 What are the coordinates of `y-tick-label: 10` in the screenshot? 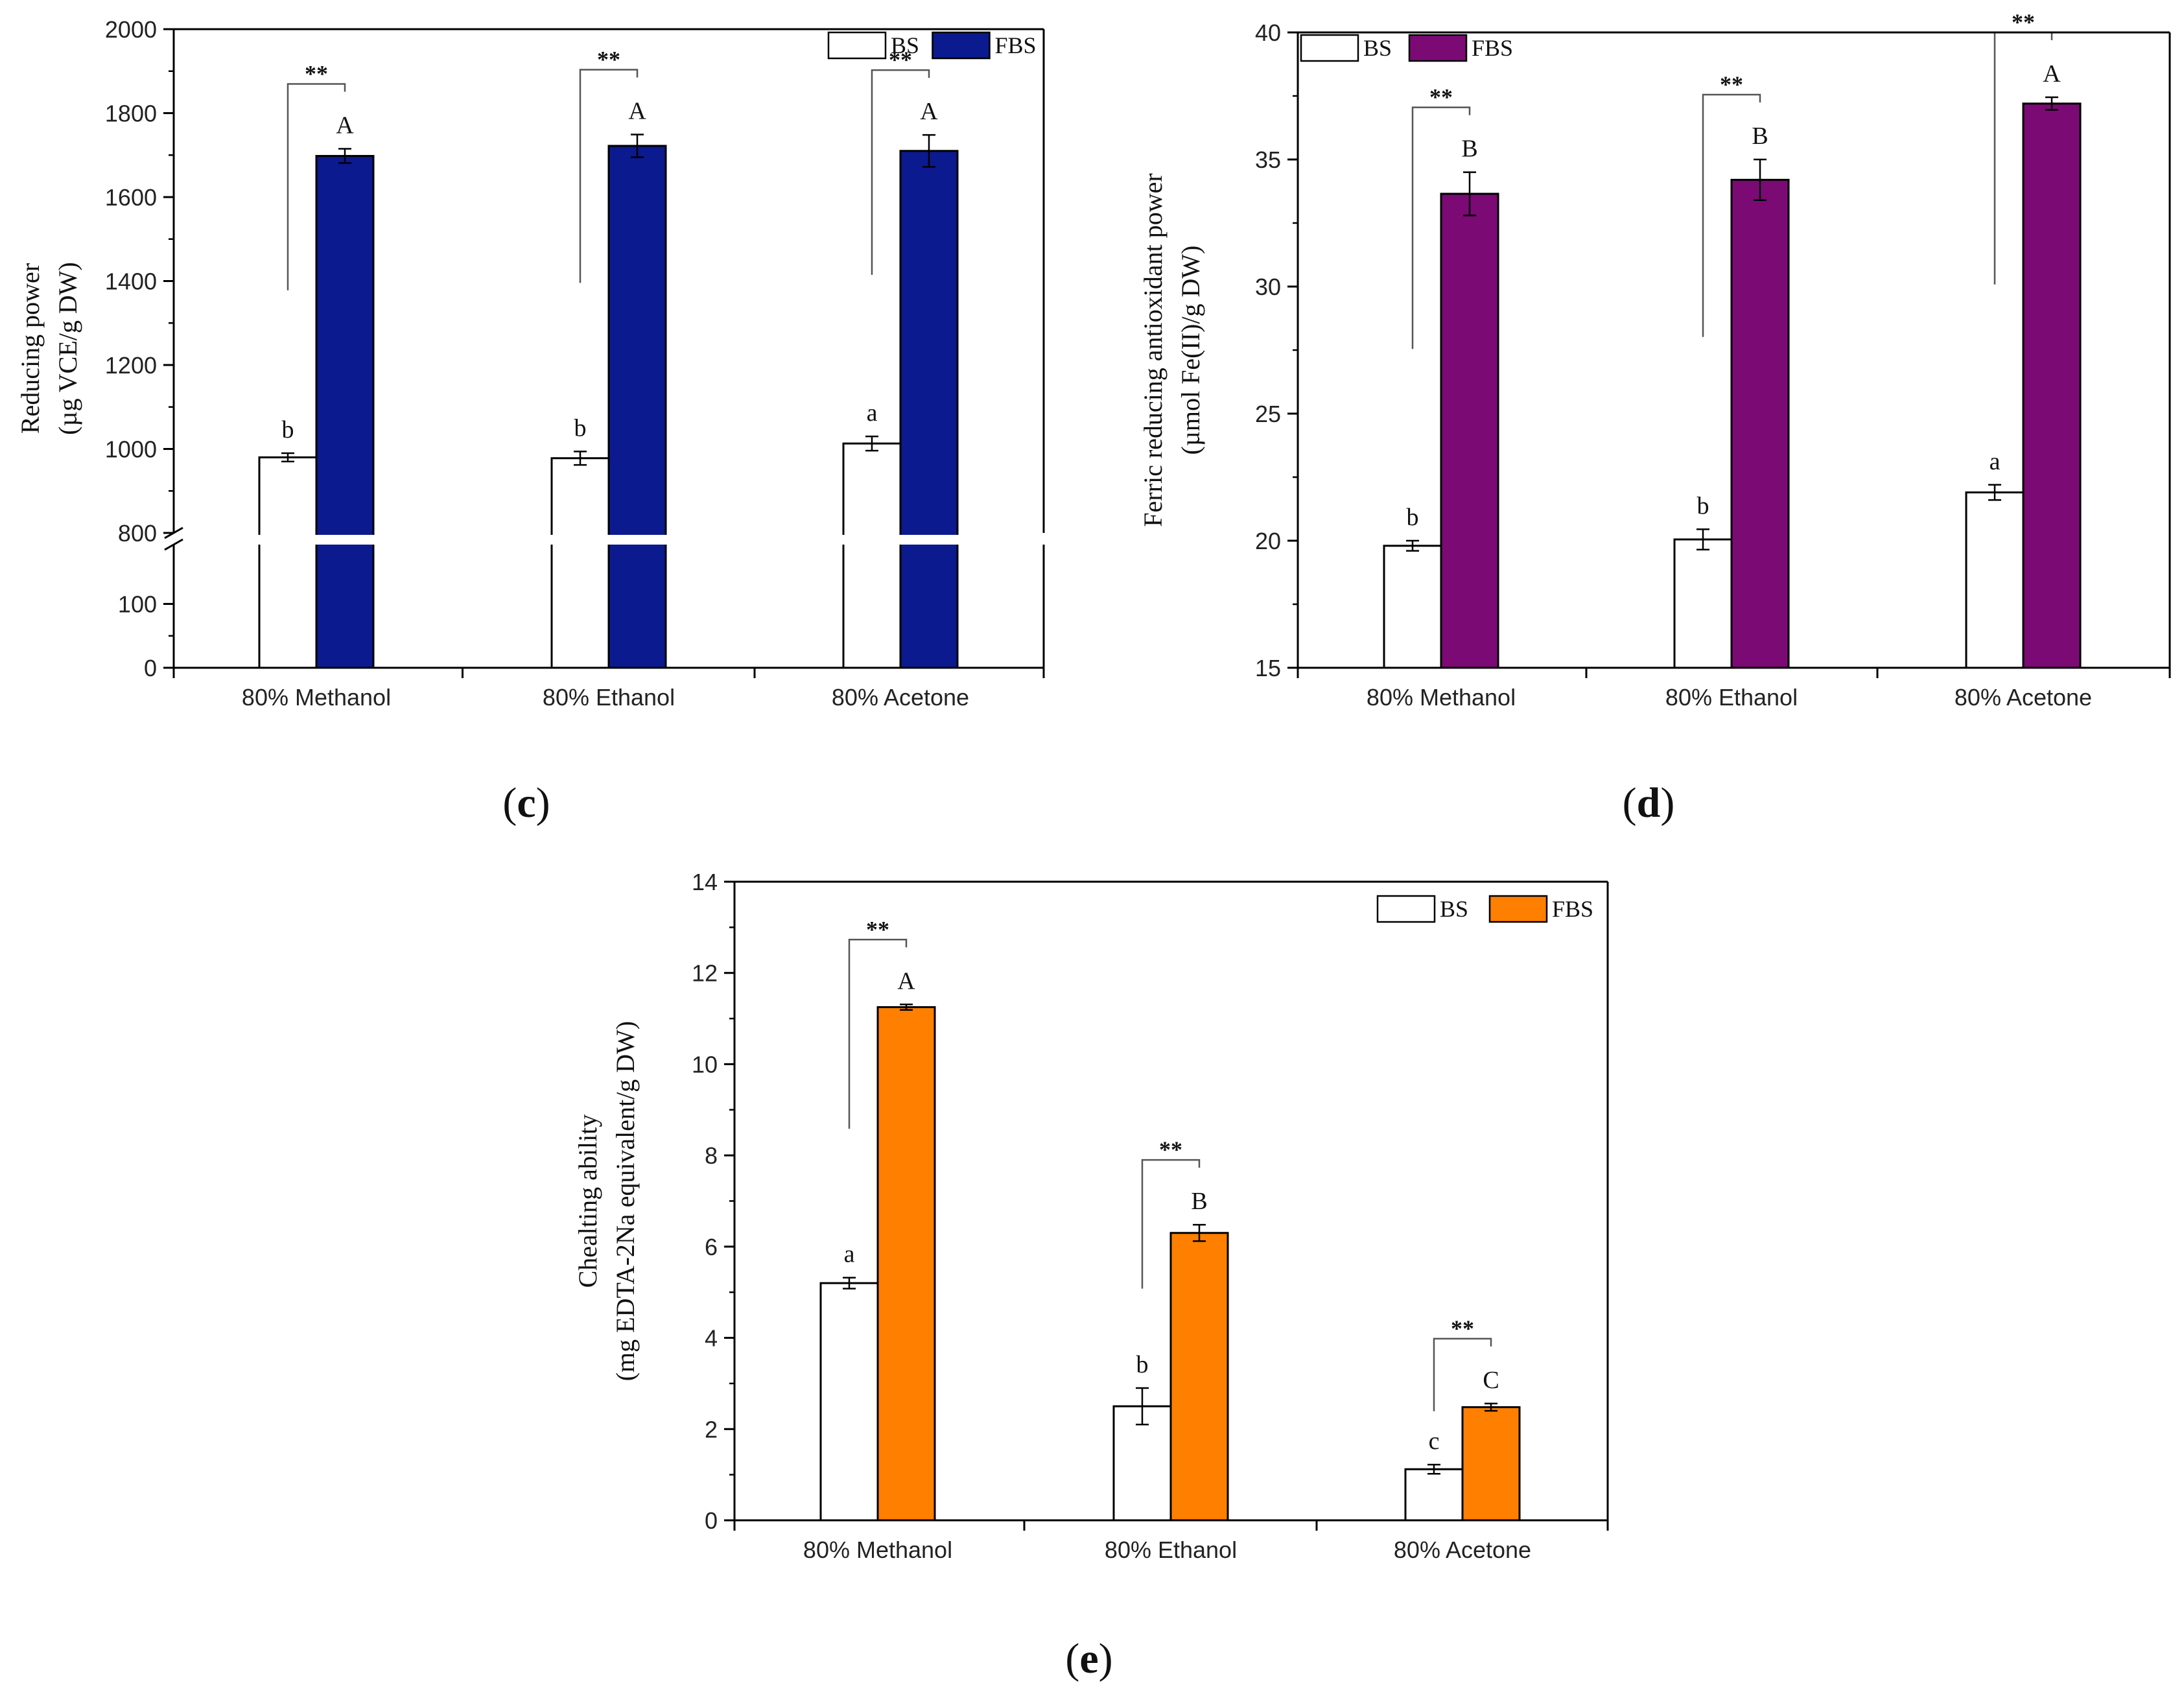 It's located at (705, 1064).